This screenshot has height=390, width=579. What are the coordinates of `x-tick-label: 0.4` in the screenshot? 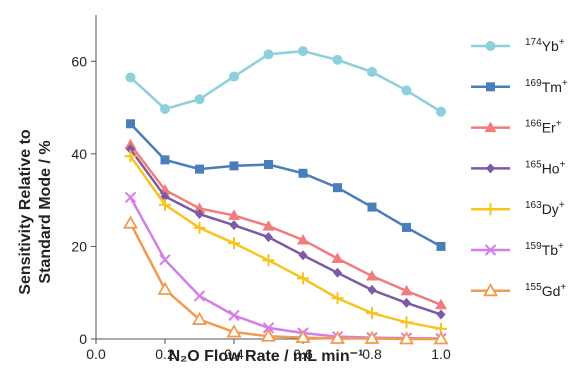 It's located at (234, 354).